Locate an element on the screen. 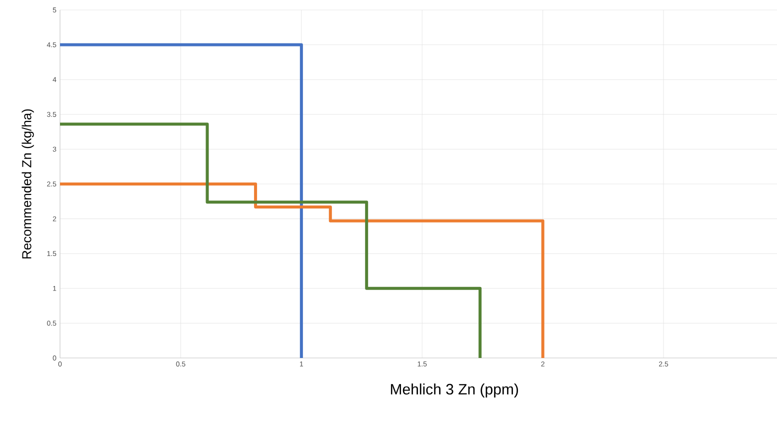  x-axis-title: Mehlich 3 Zn (ppm) is located at coordinates (454, 391).